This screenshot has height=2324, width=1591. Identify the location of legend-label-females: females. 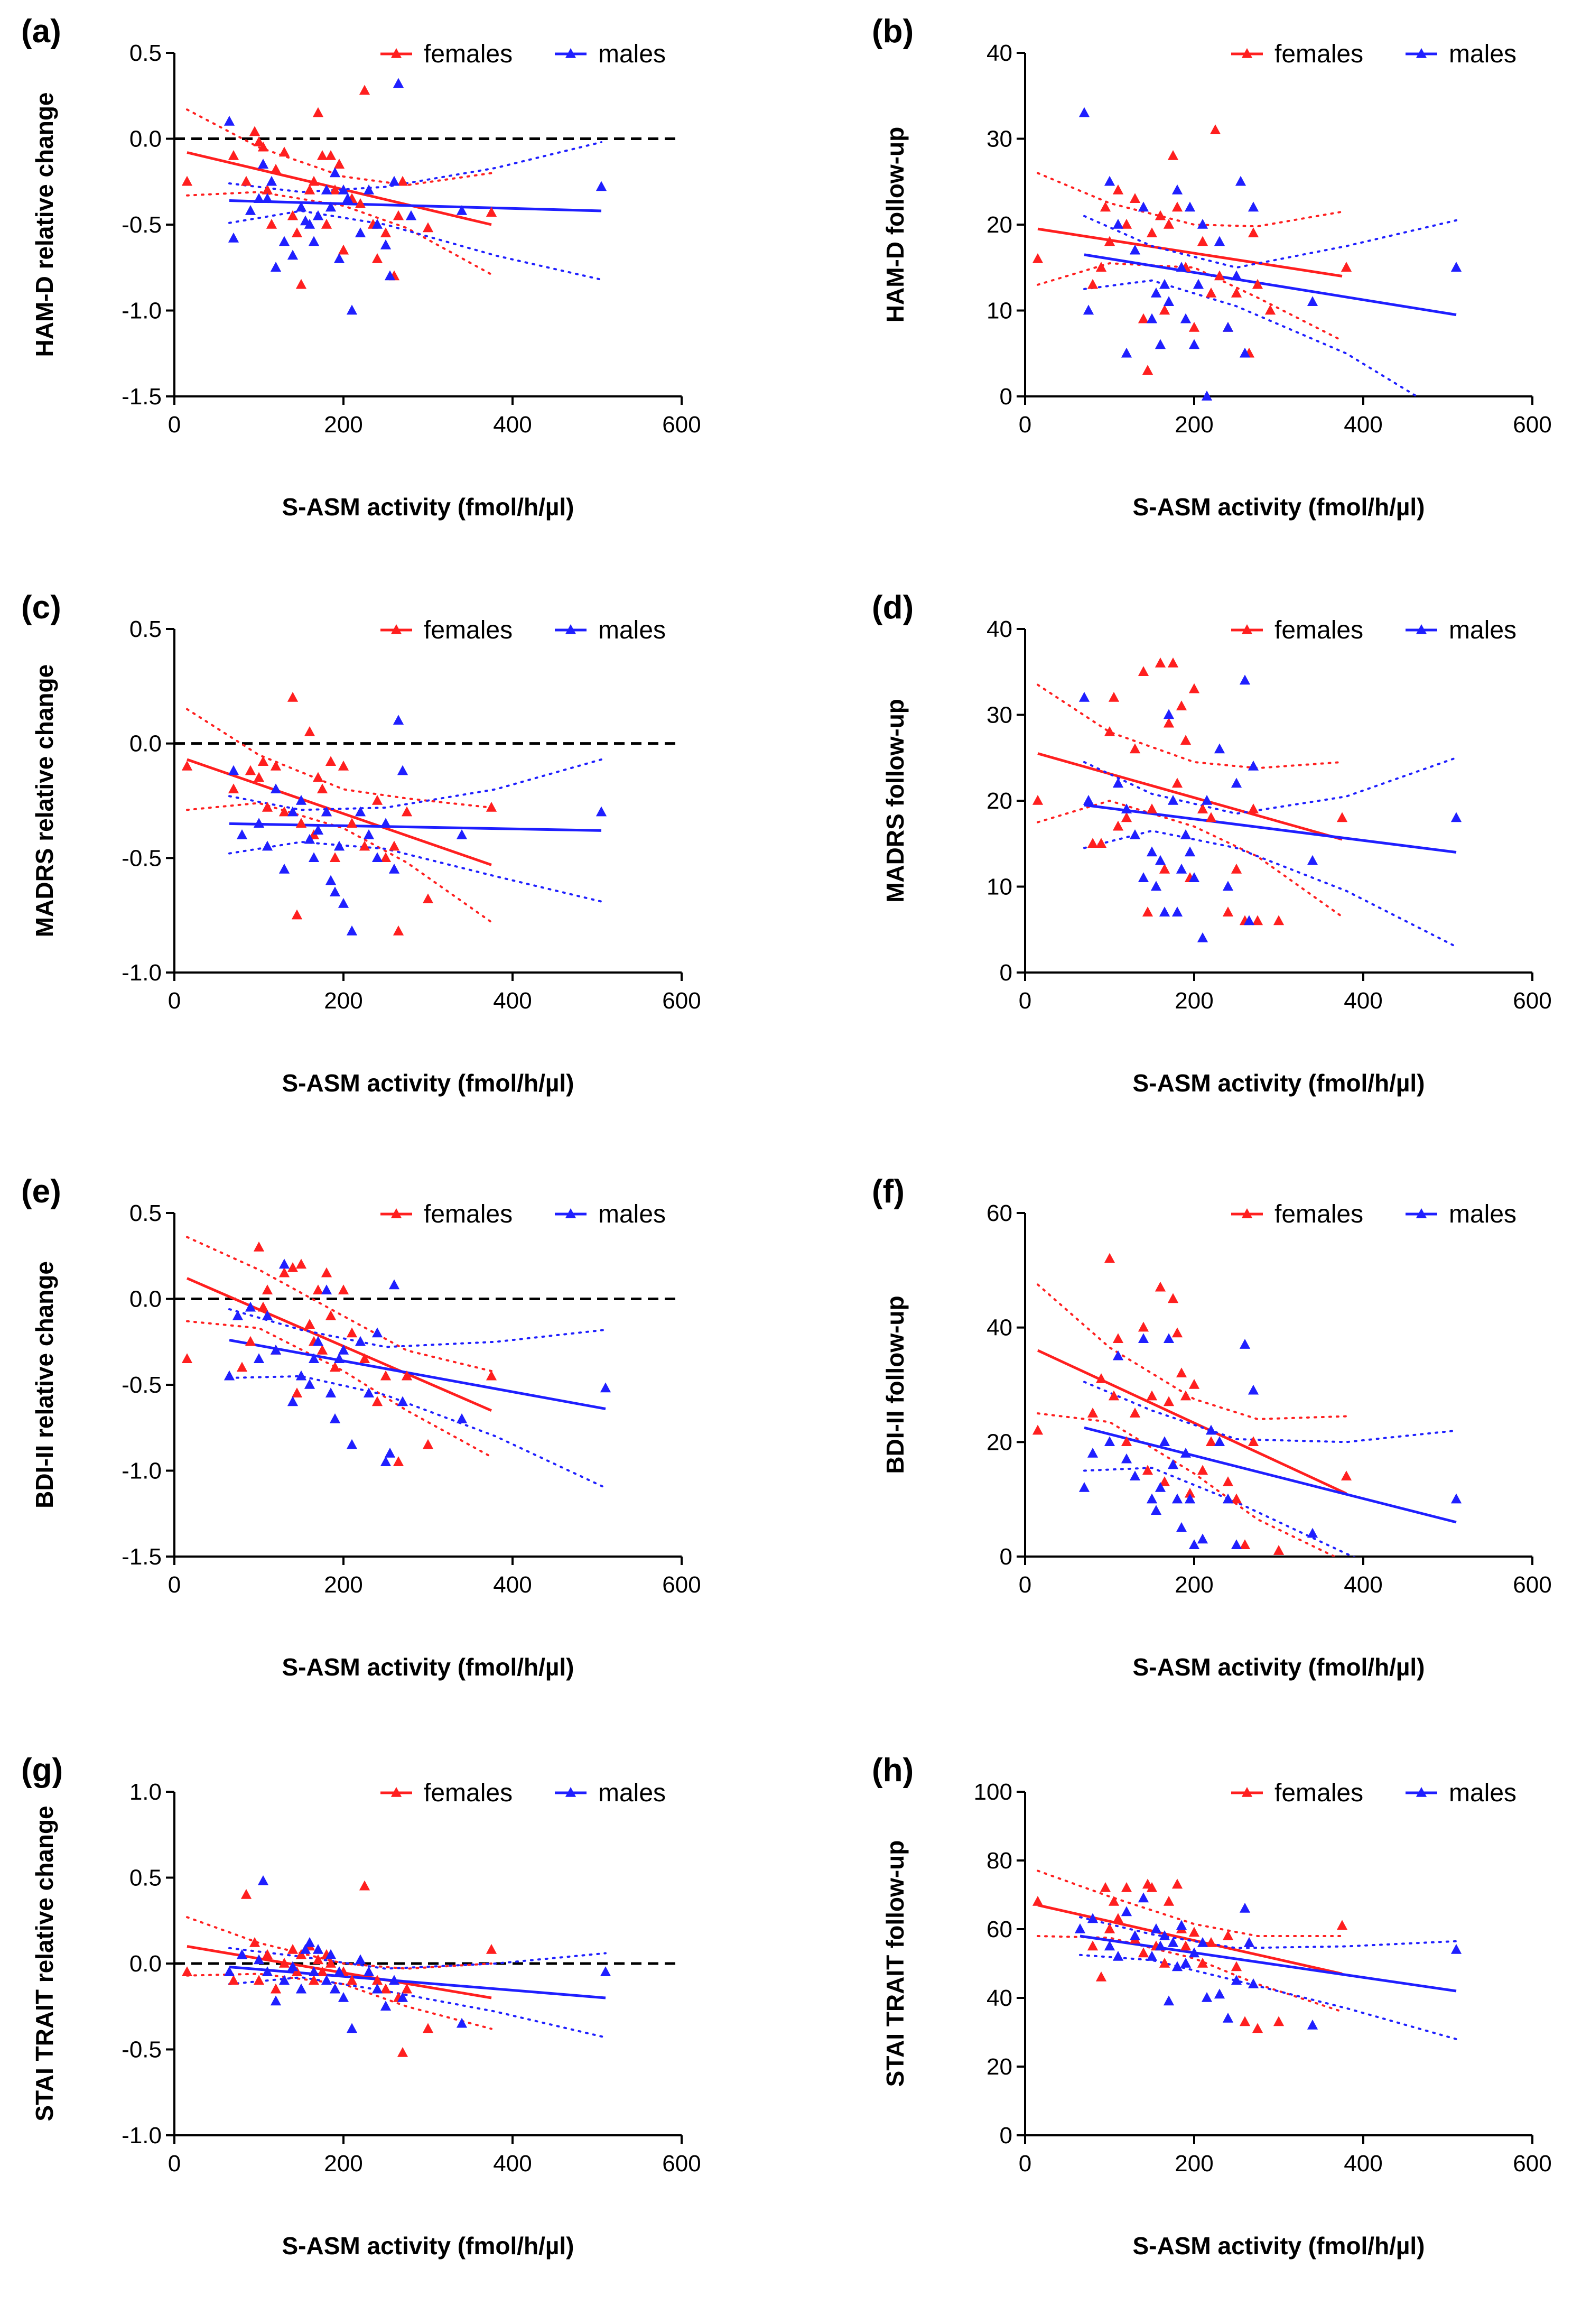
(468, 1214).